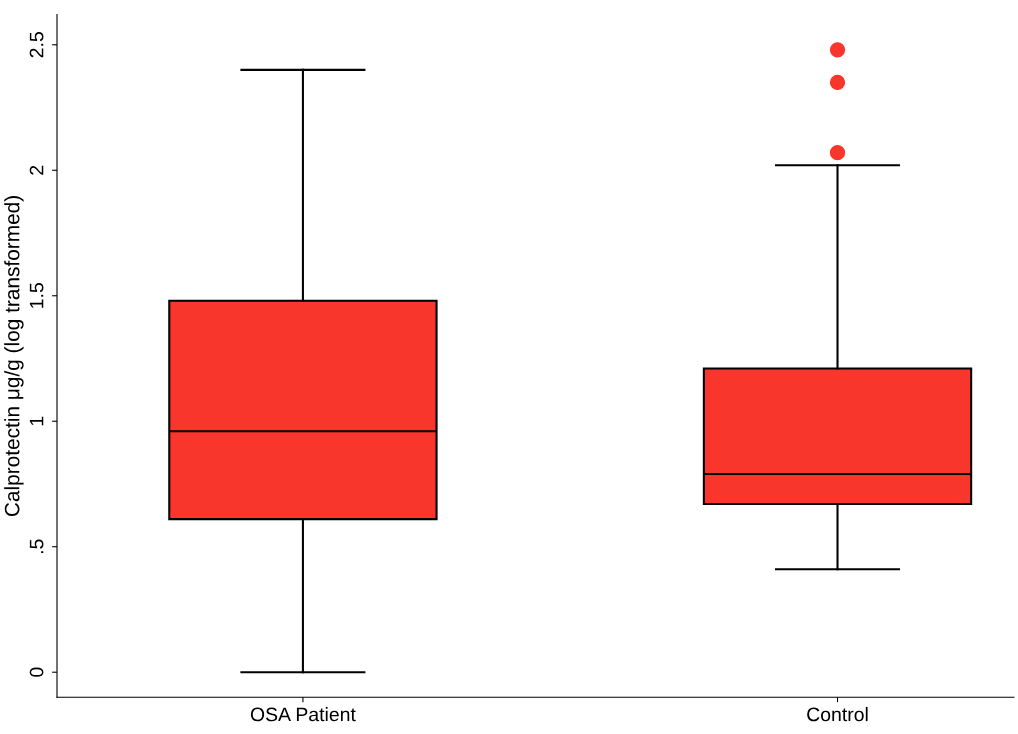 The width and height of the screenshot is (1018, 734). Describe the element at coordinates (14, 356) in the screenshot. I see `y-axis-title: Calprotectin μg/g (log transformed)` at that location.